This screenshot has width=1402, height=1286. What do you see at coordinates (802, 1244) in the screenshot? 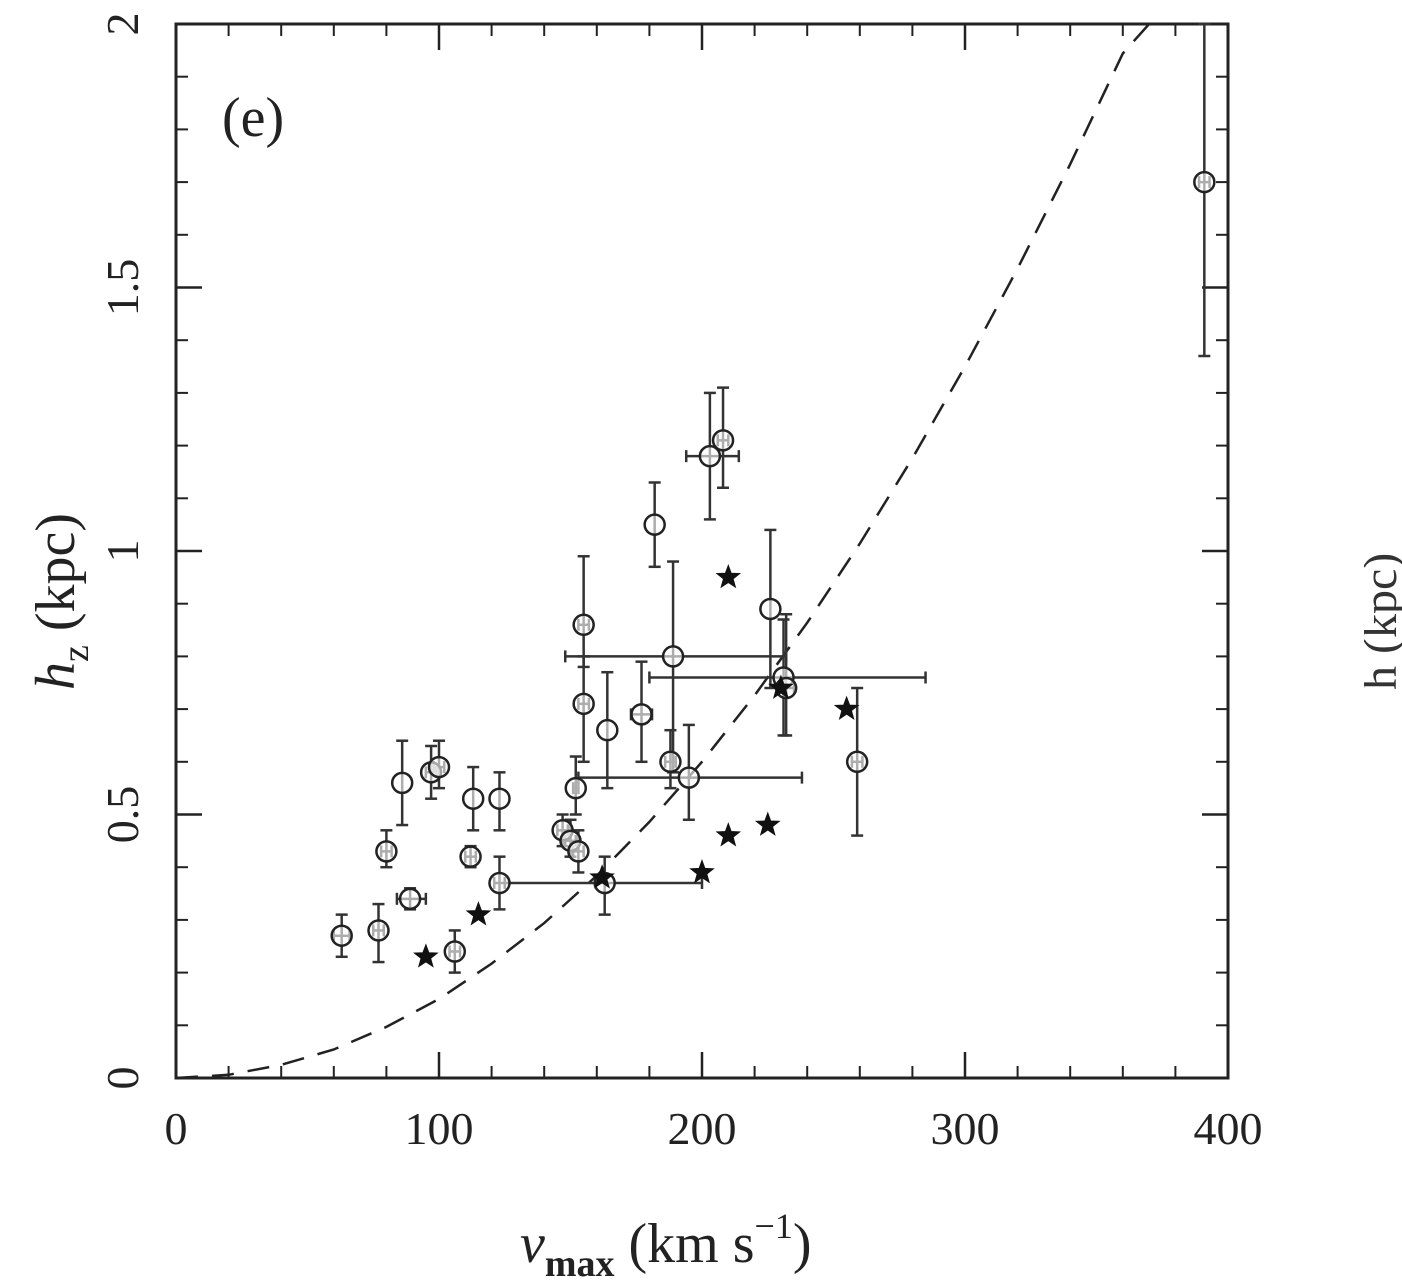
I see `x-axis-units-close: )` at bounding box center [802, 1244].